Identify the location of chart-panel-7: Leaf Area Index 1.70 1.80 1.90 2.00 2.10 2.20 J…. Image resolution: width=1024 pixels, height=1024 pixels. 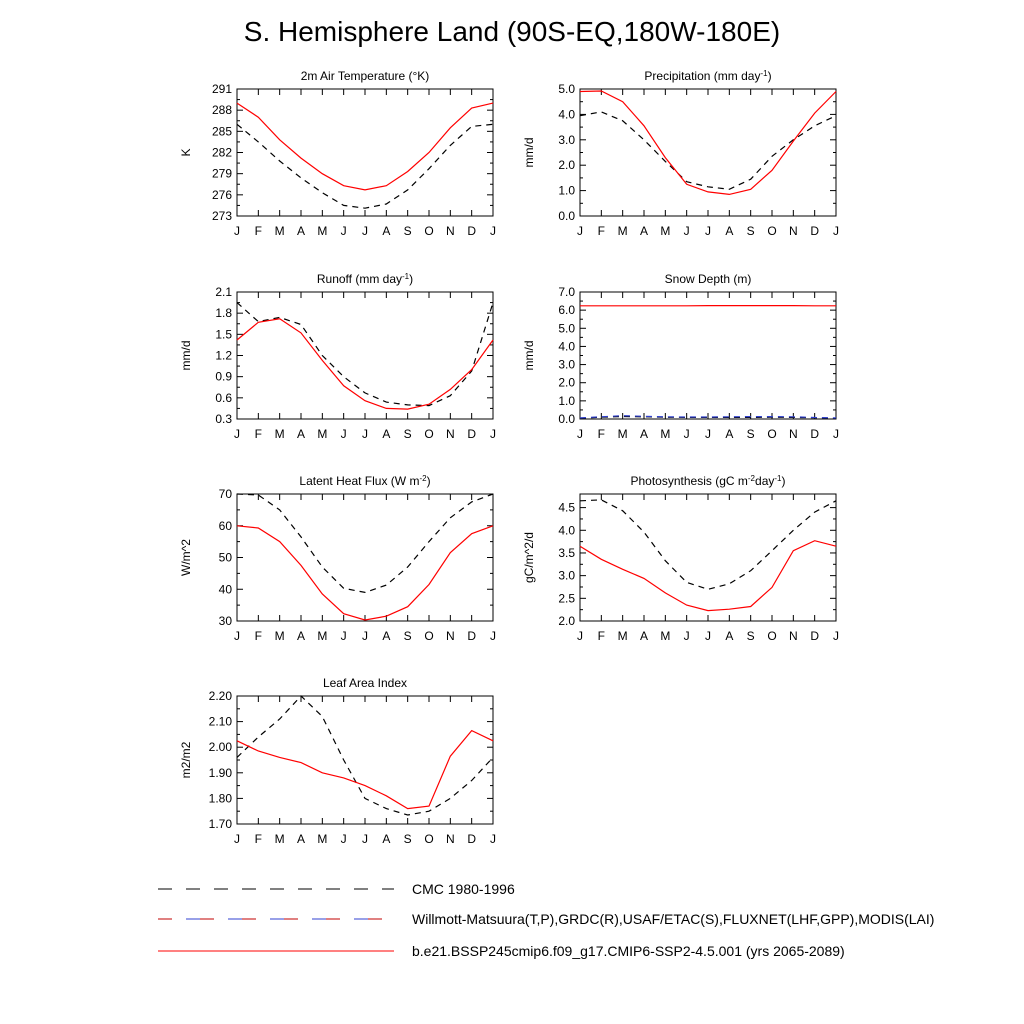
(337, 761).